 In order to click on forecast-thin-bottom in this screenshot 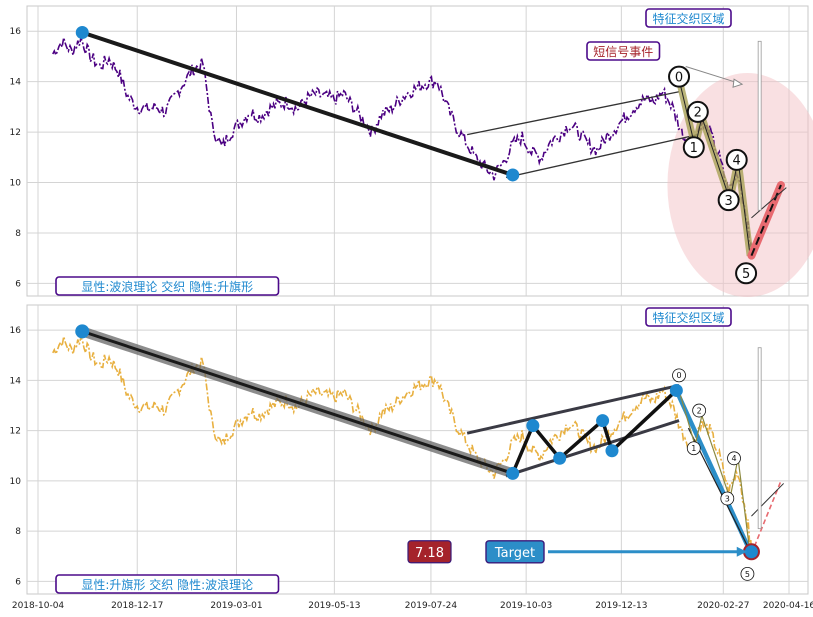, I will do `click(767, 500)`.